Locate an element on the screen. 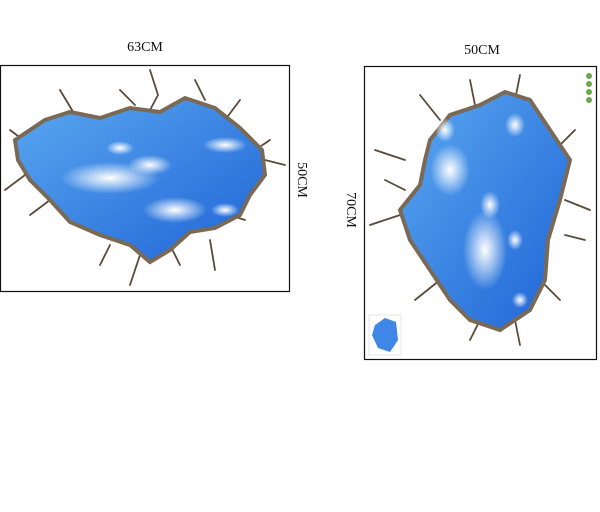 This screenshot has height=512, width=600. height-label: 70CM is located at coordinates (350, 210).